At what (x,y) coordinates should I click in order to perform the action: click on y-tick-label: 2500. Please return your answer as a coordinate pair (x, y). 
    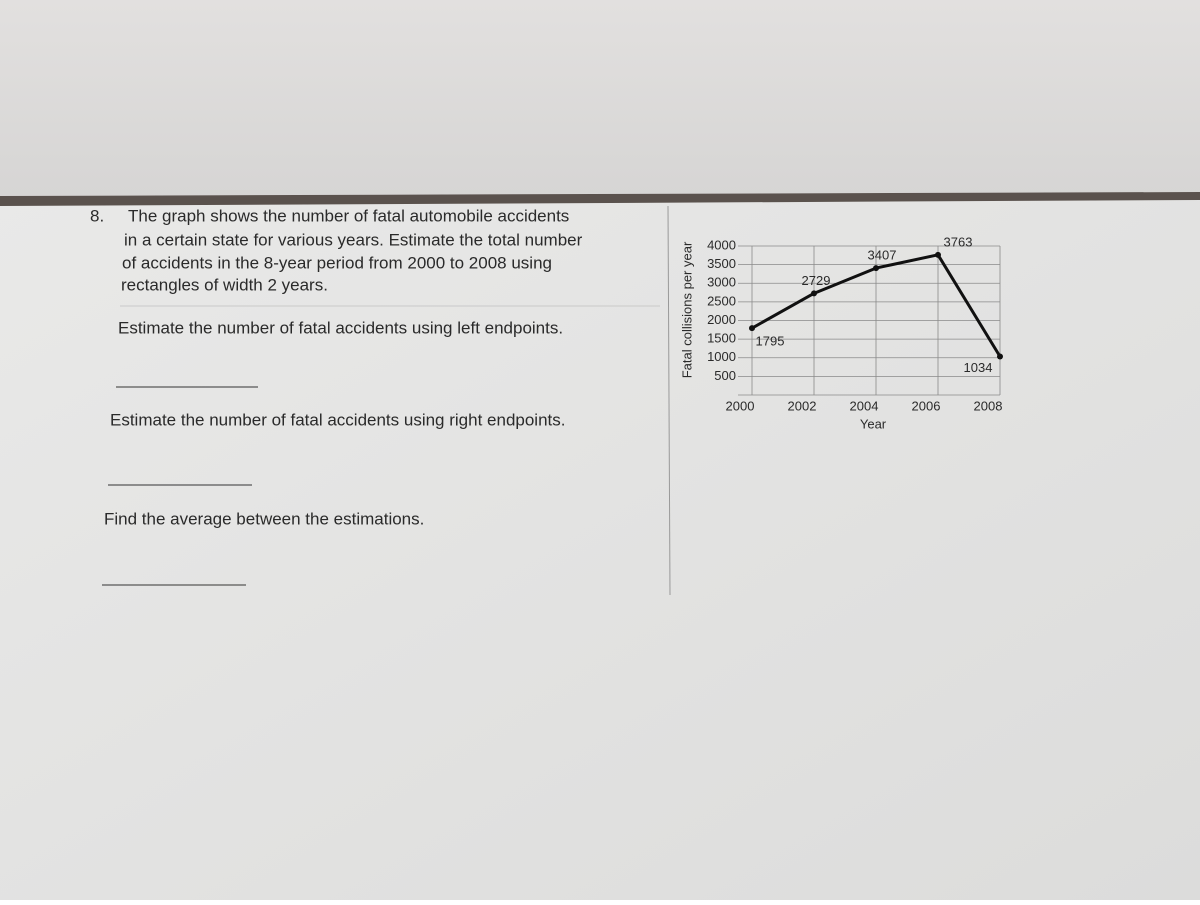
    Looking at the image, I should click on (721, 300).